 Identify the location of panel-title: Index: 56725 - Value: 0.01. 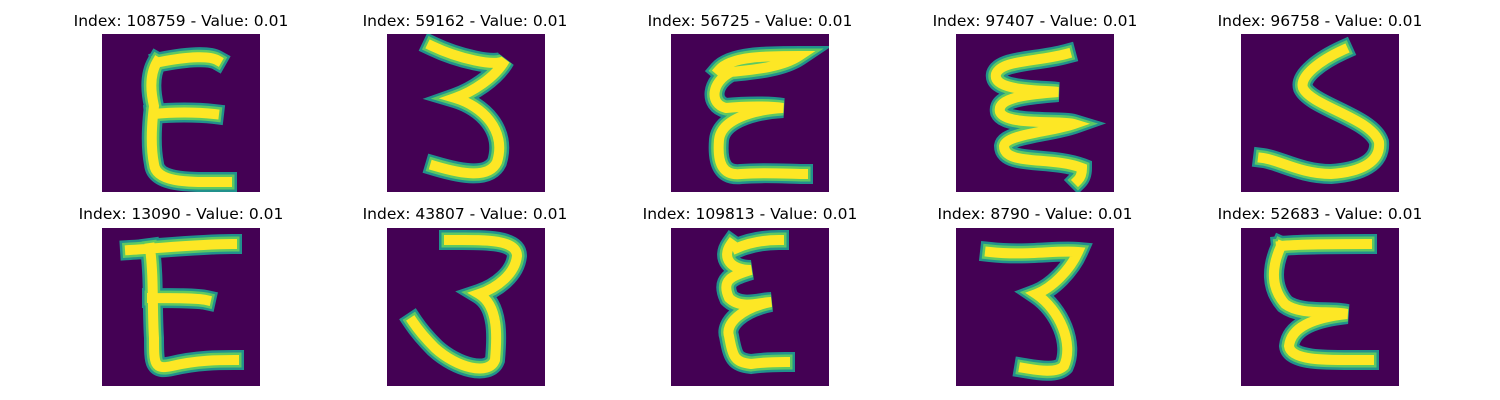
(750, 21).